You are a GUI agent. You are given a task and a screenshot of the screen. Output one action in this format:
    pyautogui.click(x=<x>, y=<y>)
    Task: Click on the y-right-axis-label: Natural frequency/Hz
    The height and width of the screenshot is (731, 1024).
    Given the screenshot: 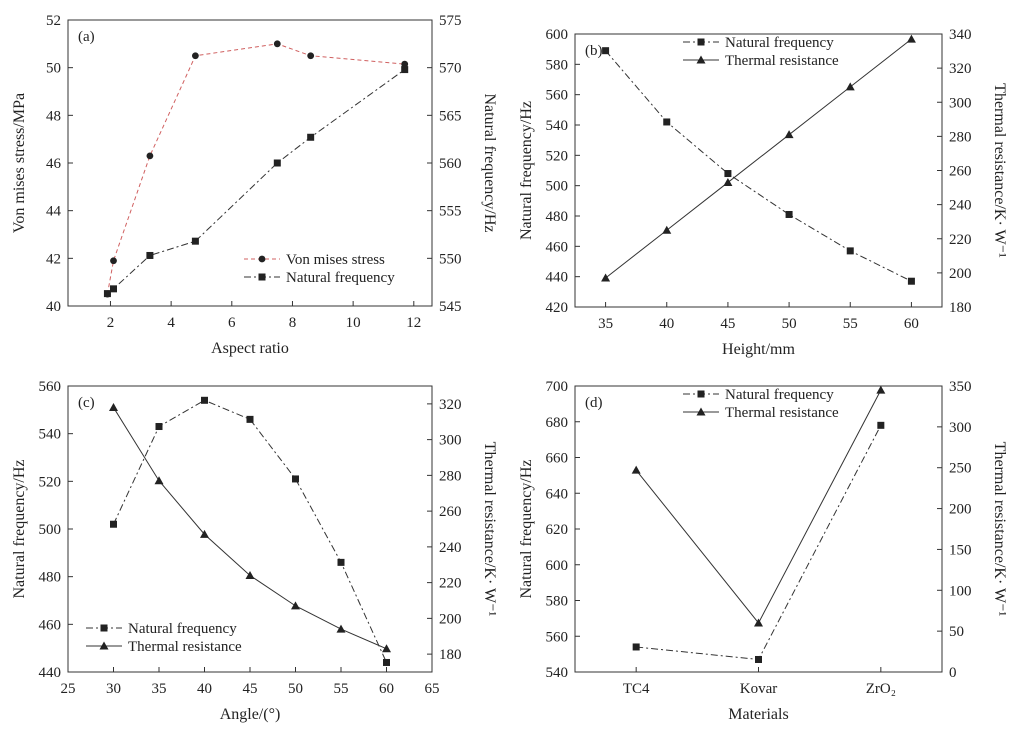 What is the action you would take?
    pyautogui.click(x=489, y=162)
    